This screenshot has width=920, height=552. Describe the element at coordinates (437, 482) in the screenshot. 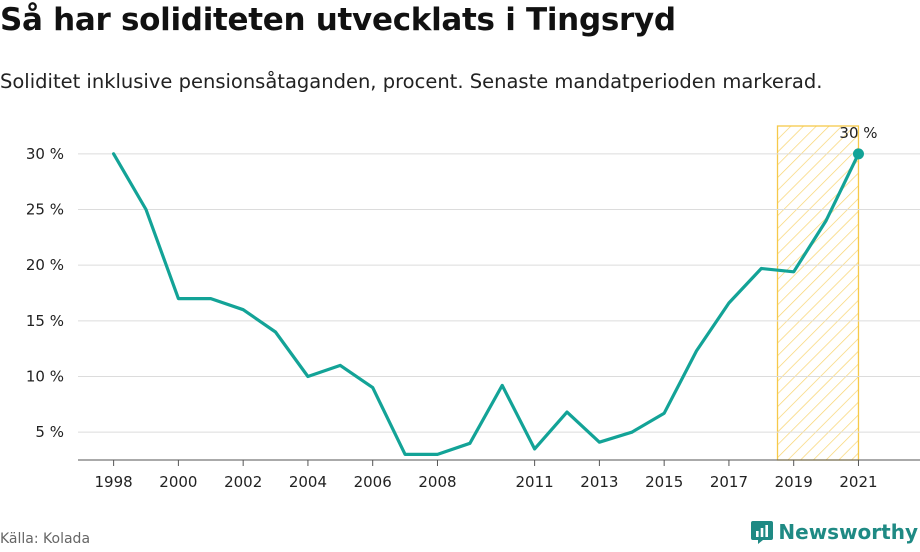

I see `x-tick-label: 2008` at that location.